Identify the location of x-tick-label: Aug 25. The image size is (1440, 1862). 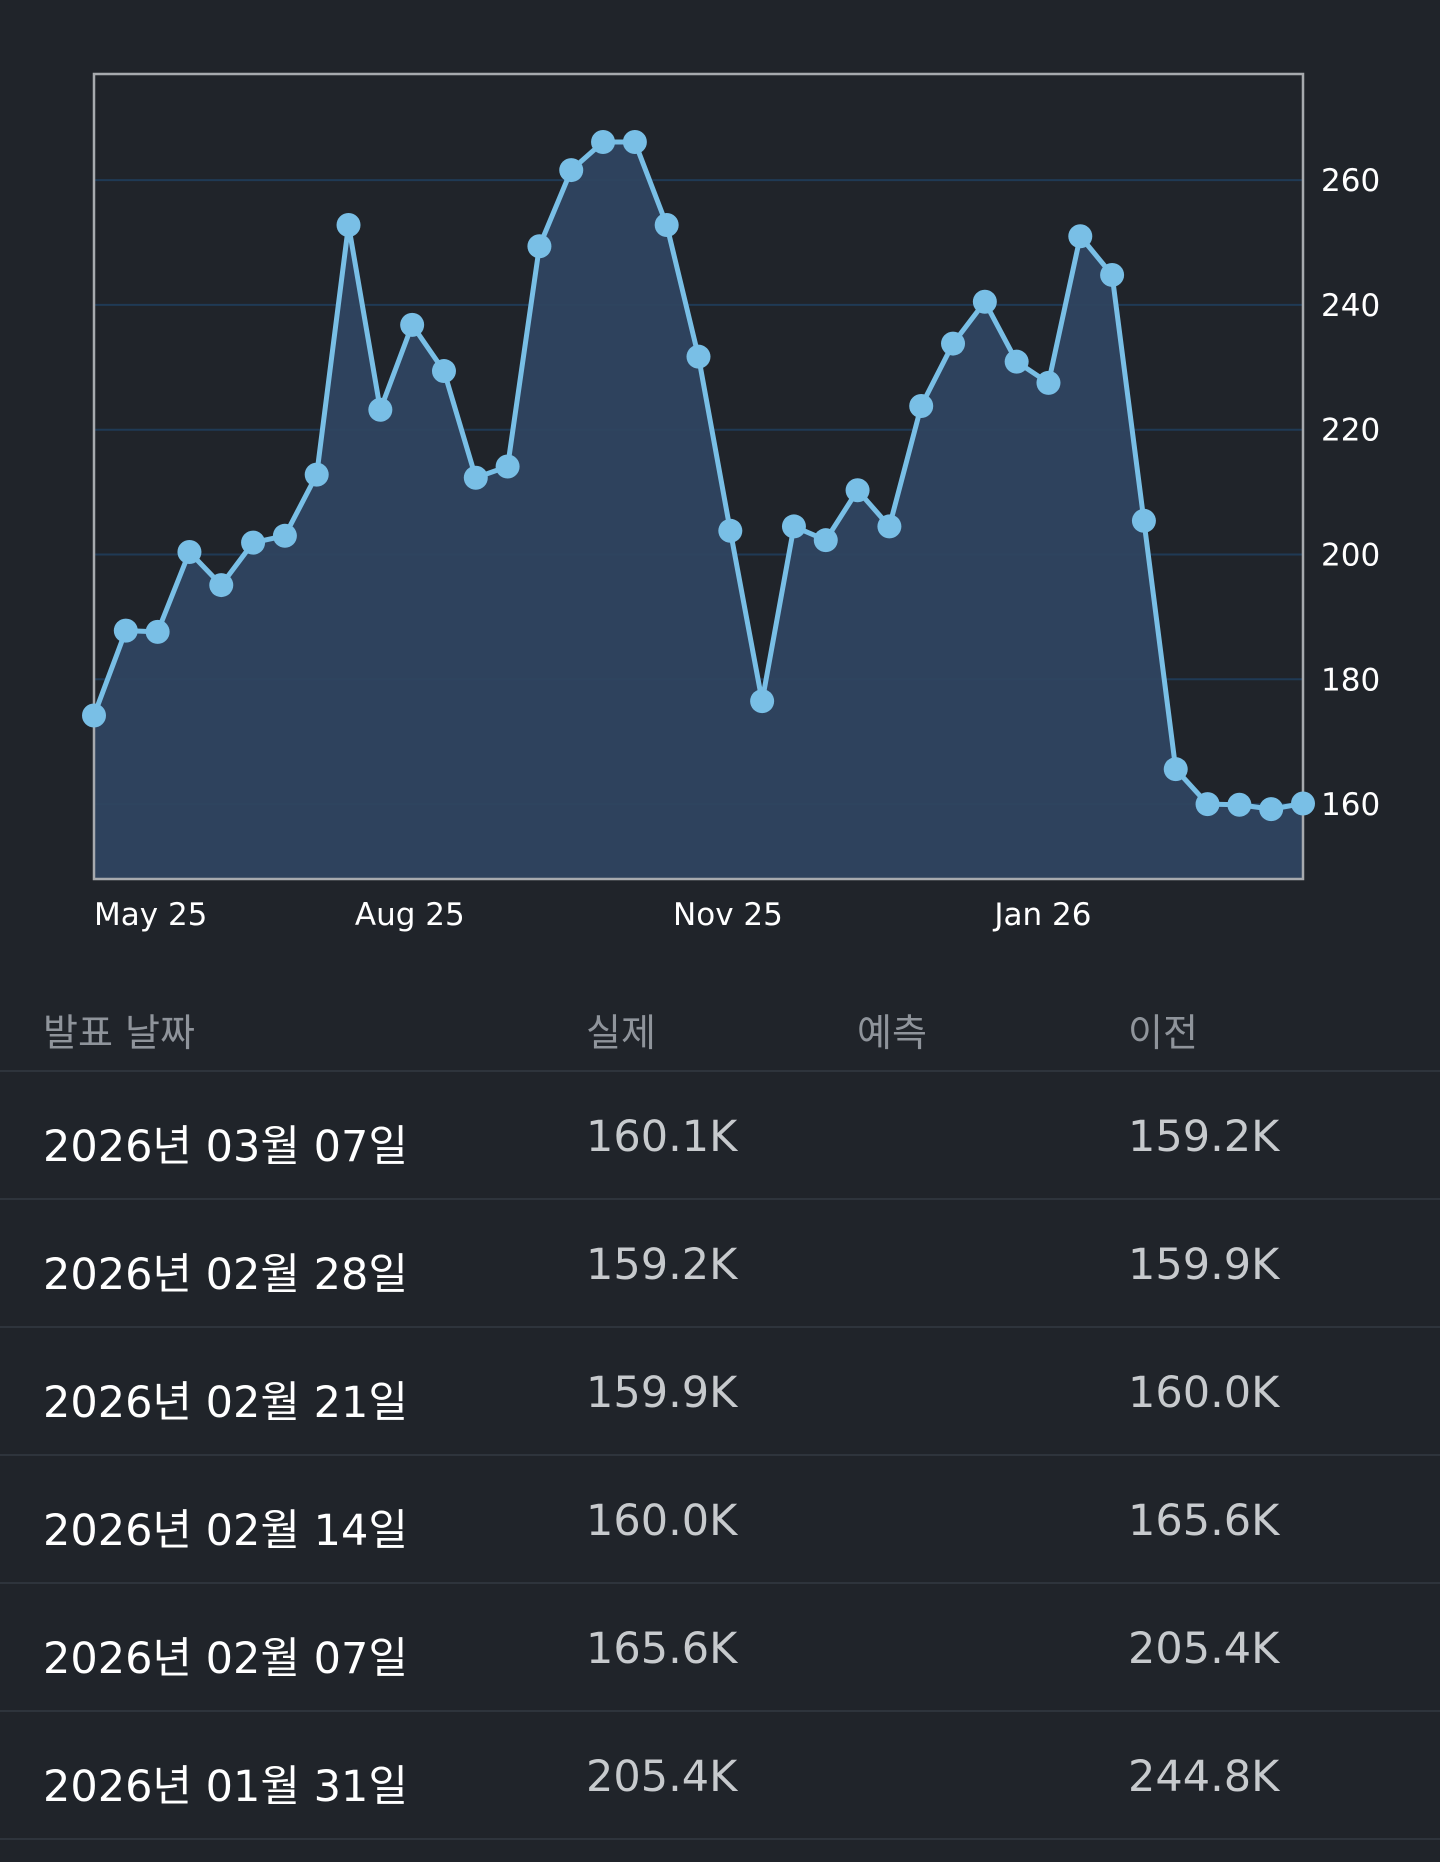
(410, 915).